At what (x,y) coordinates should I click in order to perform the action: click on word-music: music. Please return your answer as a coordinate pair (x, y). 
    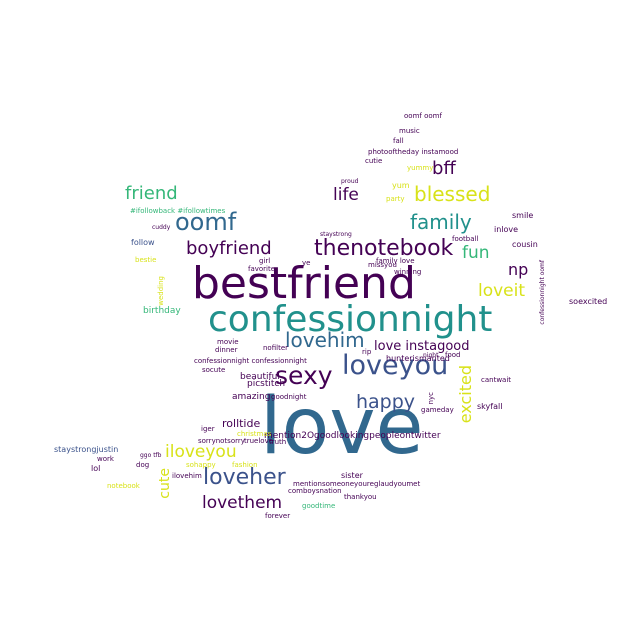
    Looking at the image, I should click on (409, 131).